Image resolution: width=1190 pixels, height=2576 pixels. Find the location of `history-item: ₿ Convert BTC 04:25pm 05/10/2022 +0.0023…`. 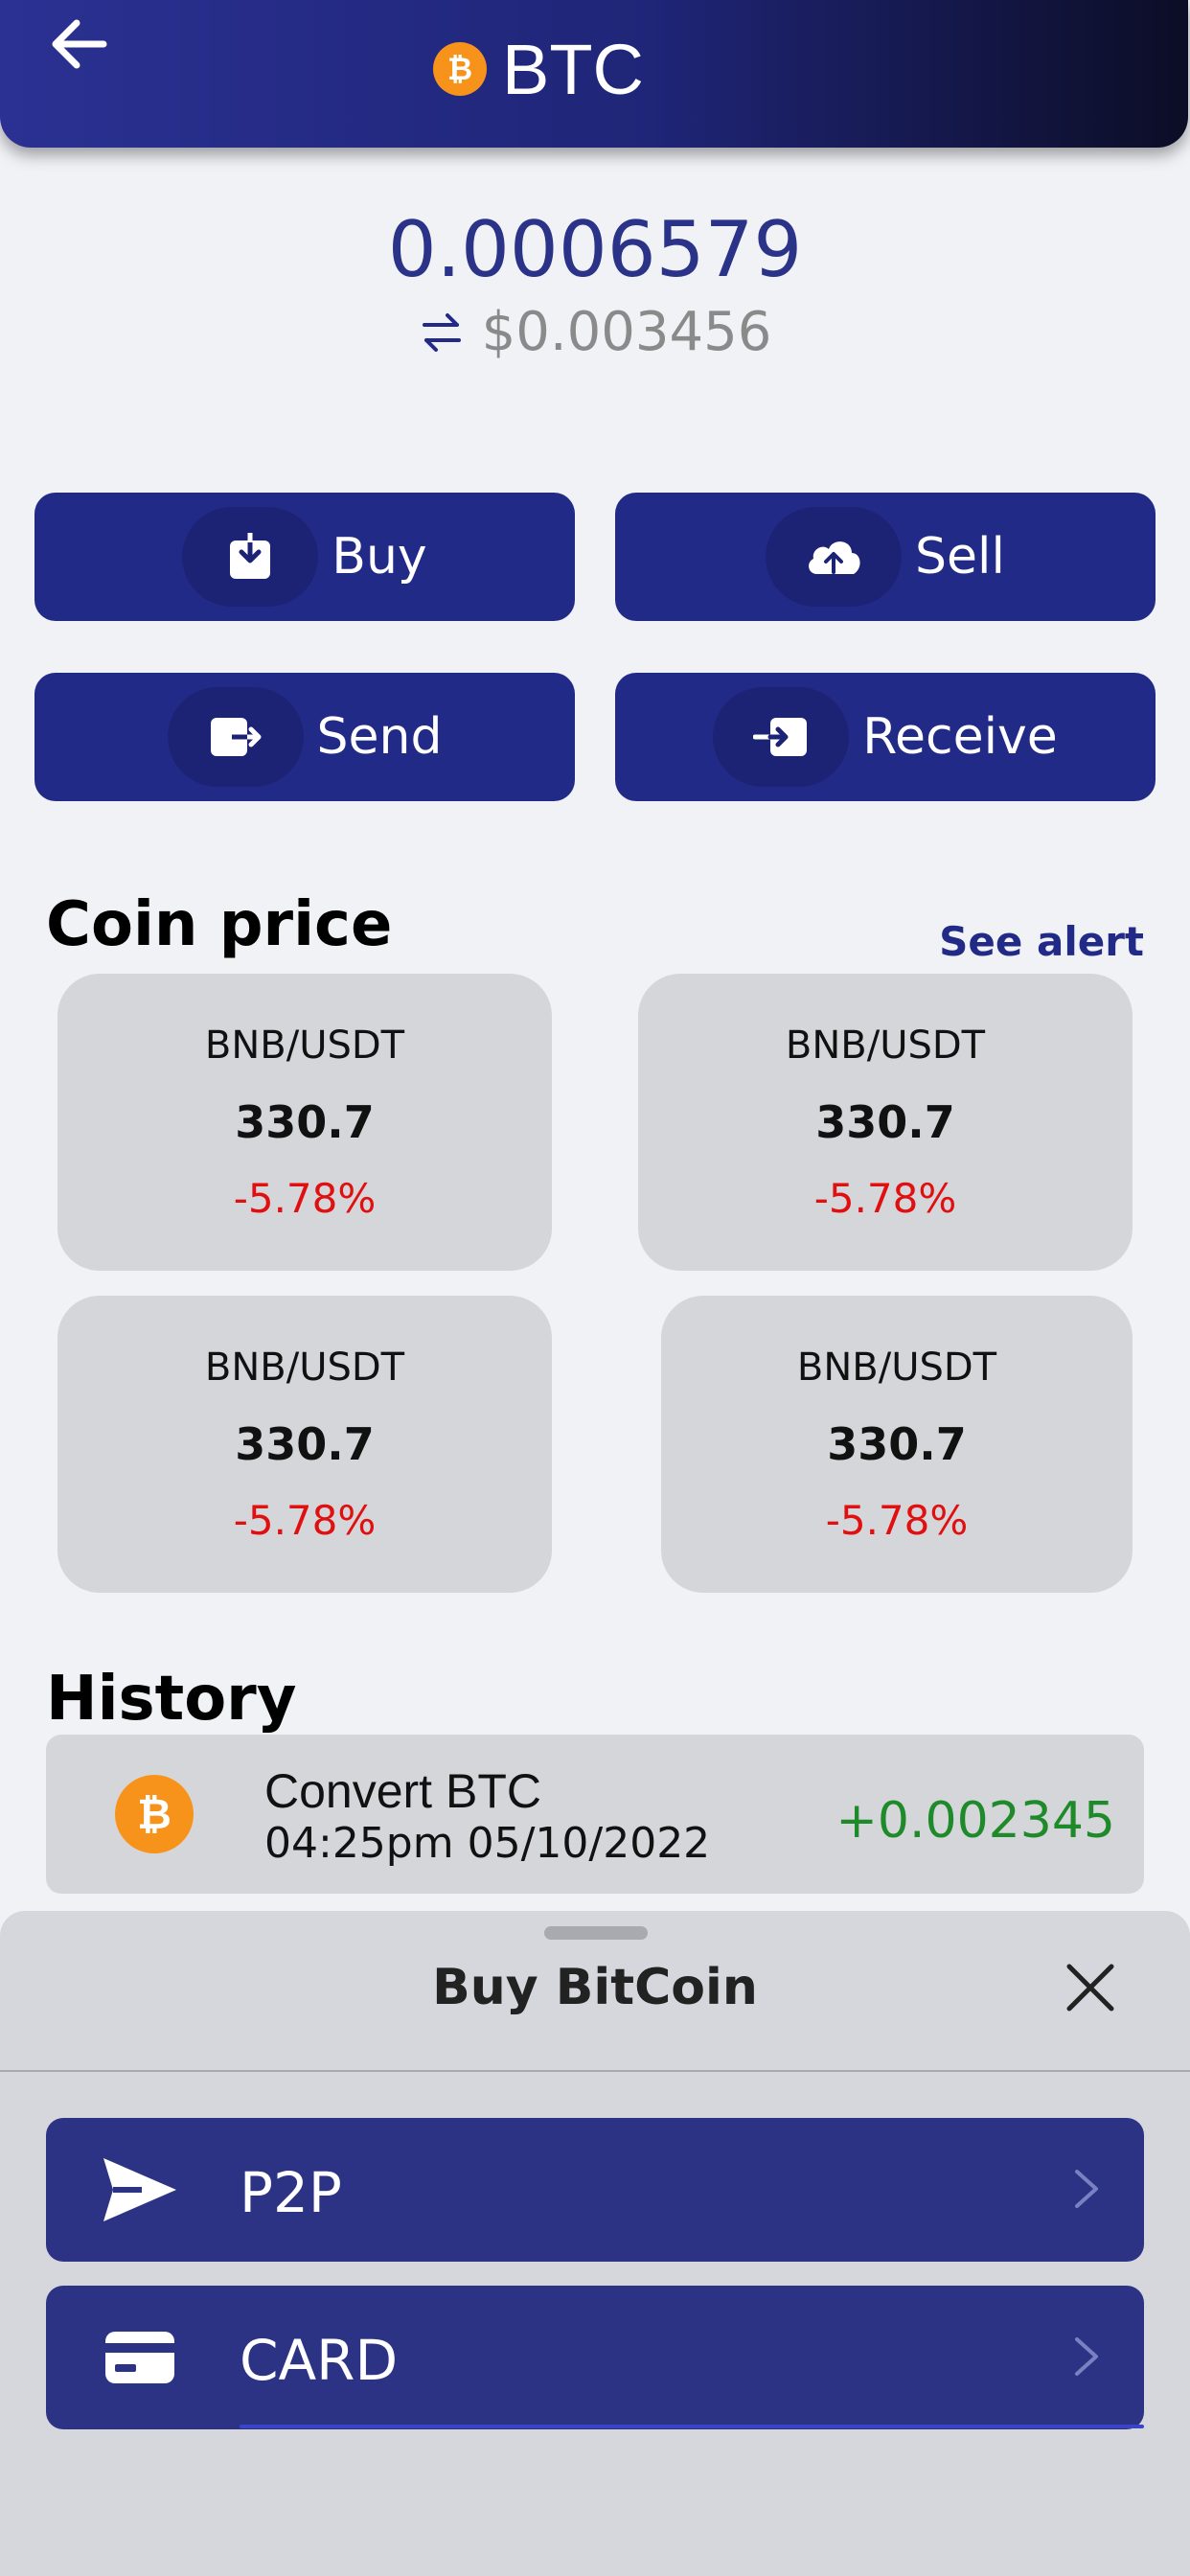

history-item: ₿ Convert BTC 04:25pm 05/10/2022 +0.0023… is located at coordinates (595, 1814).